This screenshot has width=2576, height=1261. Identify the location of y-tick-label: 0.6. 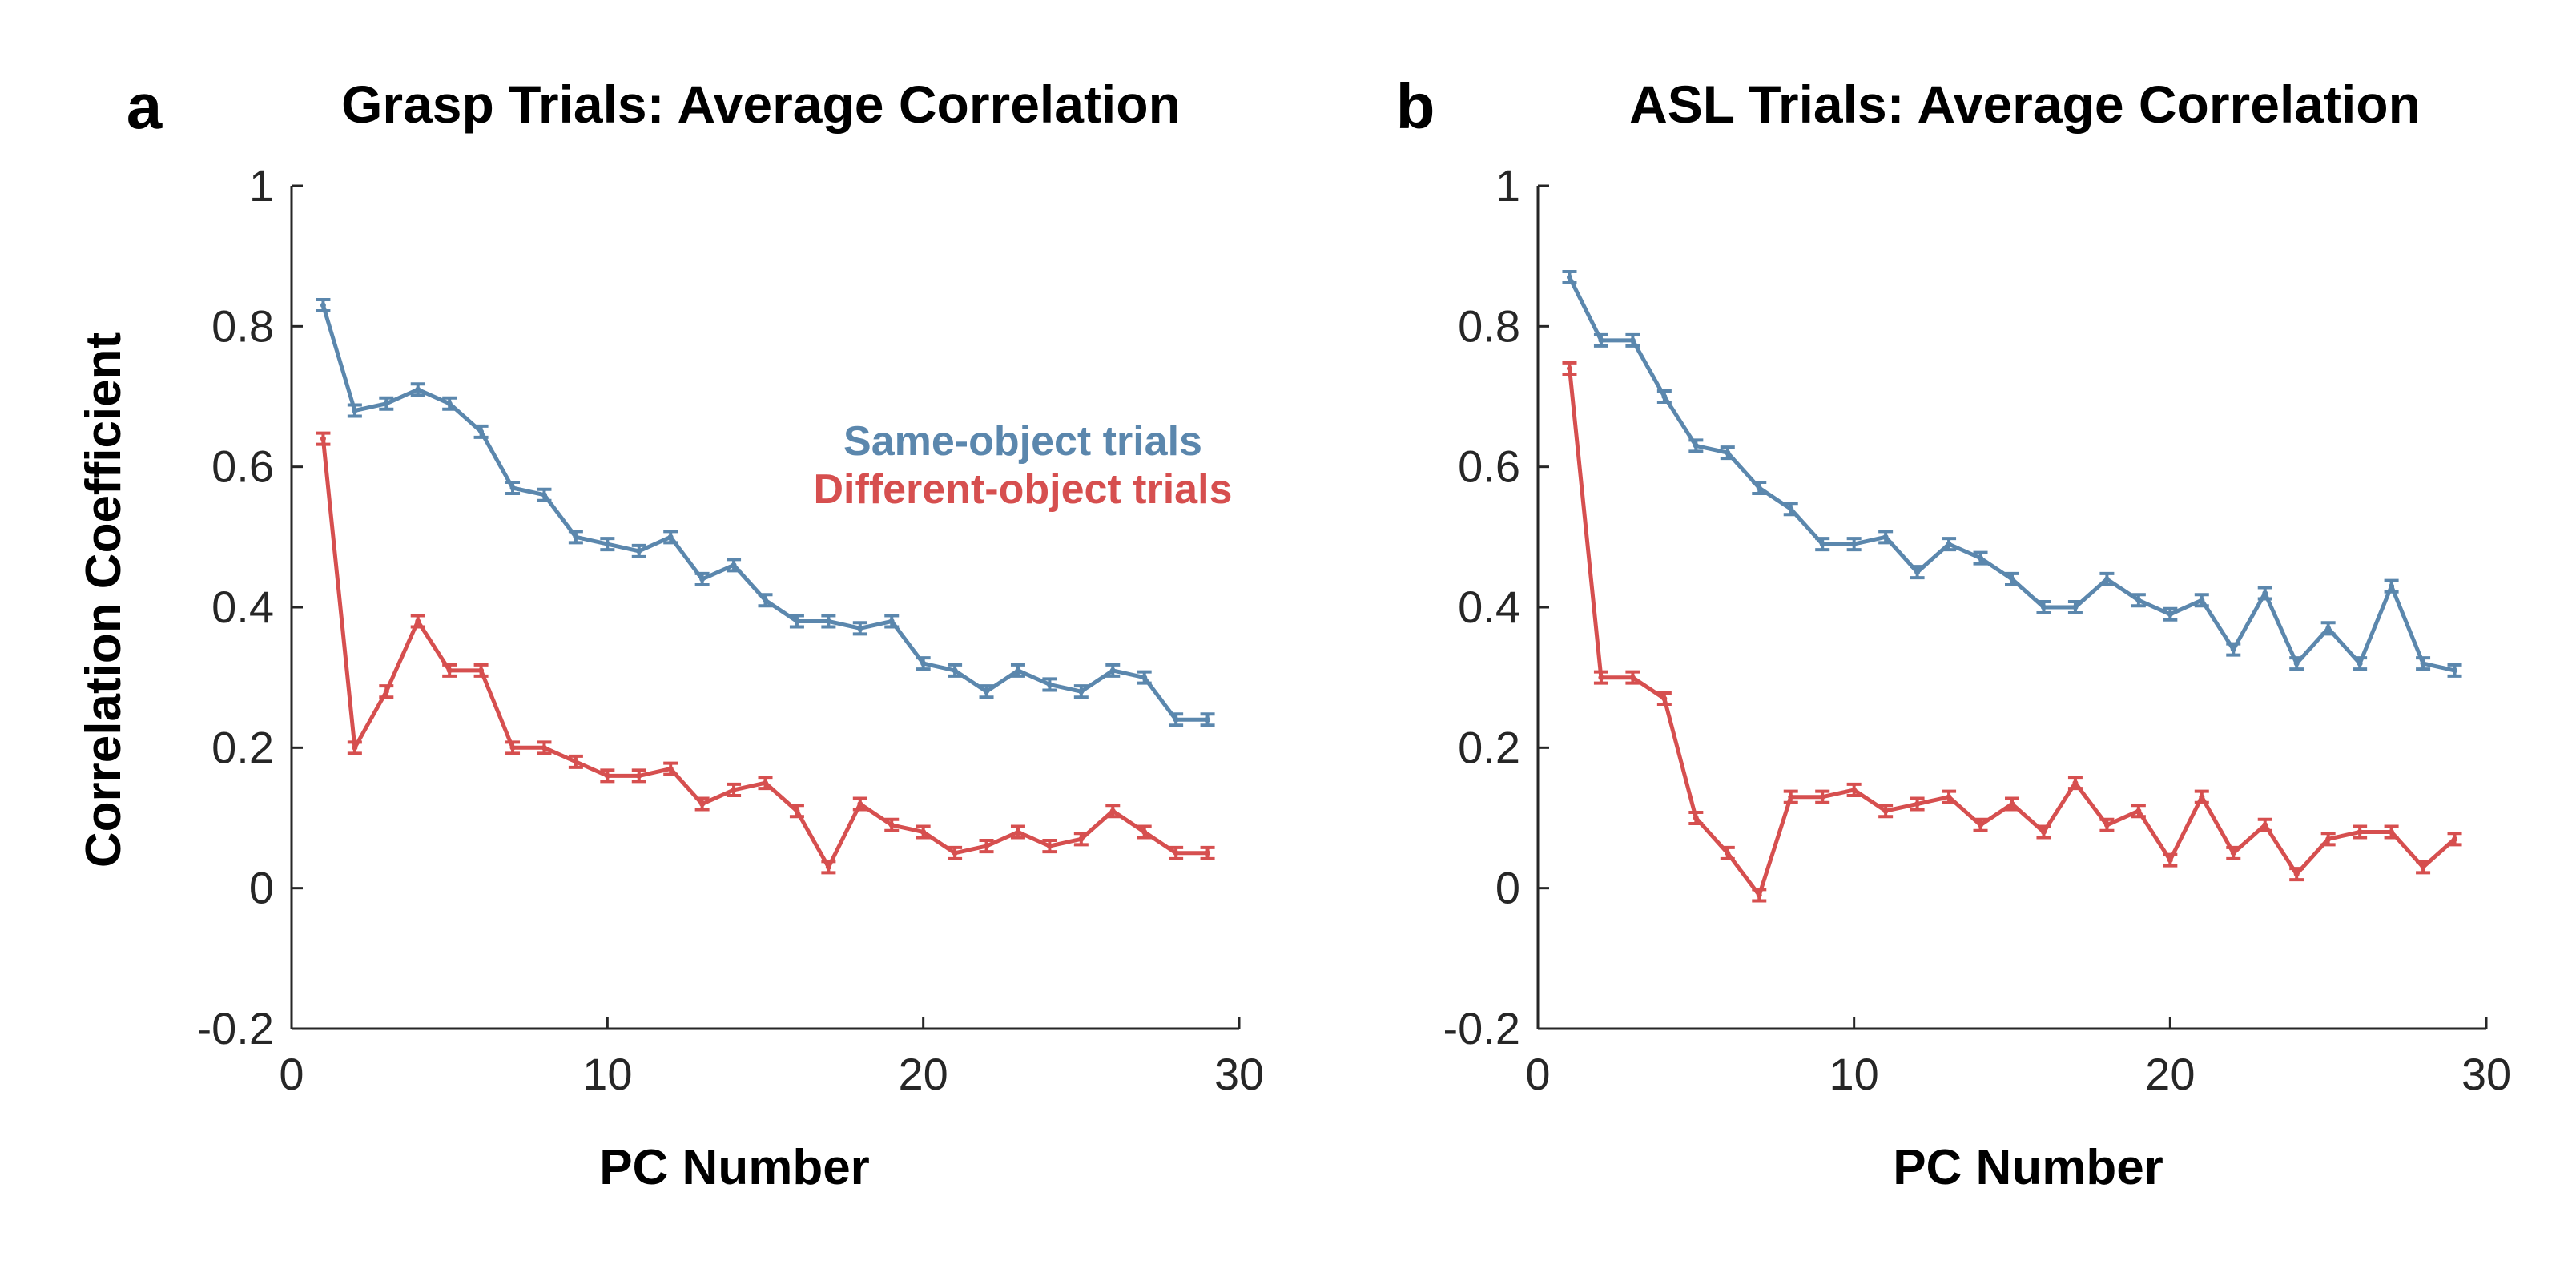
(242, 466).